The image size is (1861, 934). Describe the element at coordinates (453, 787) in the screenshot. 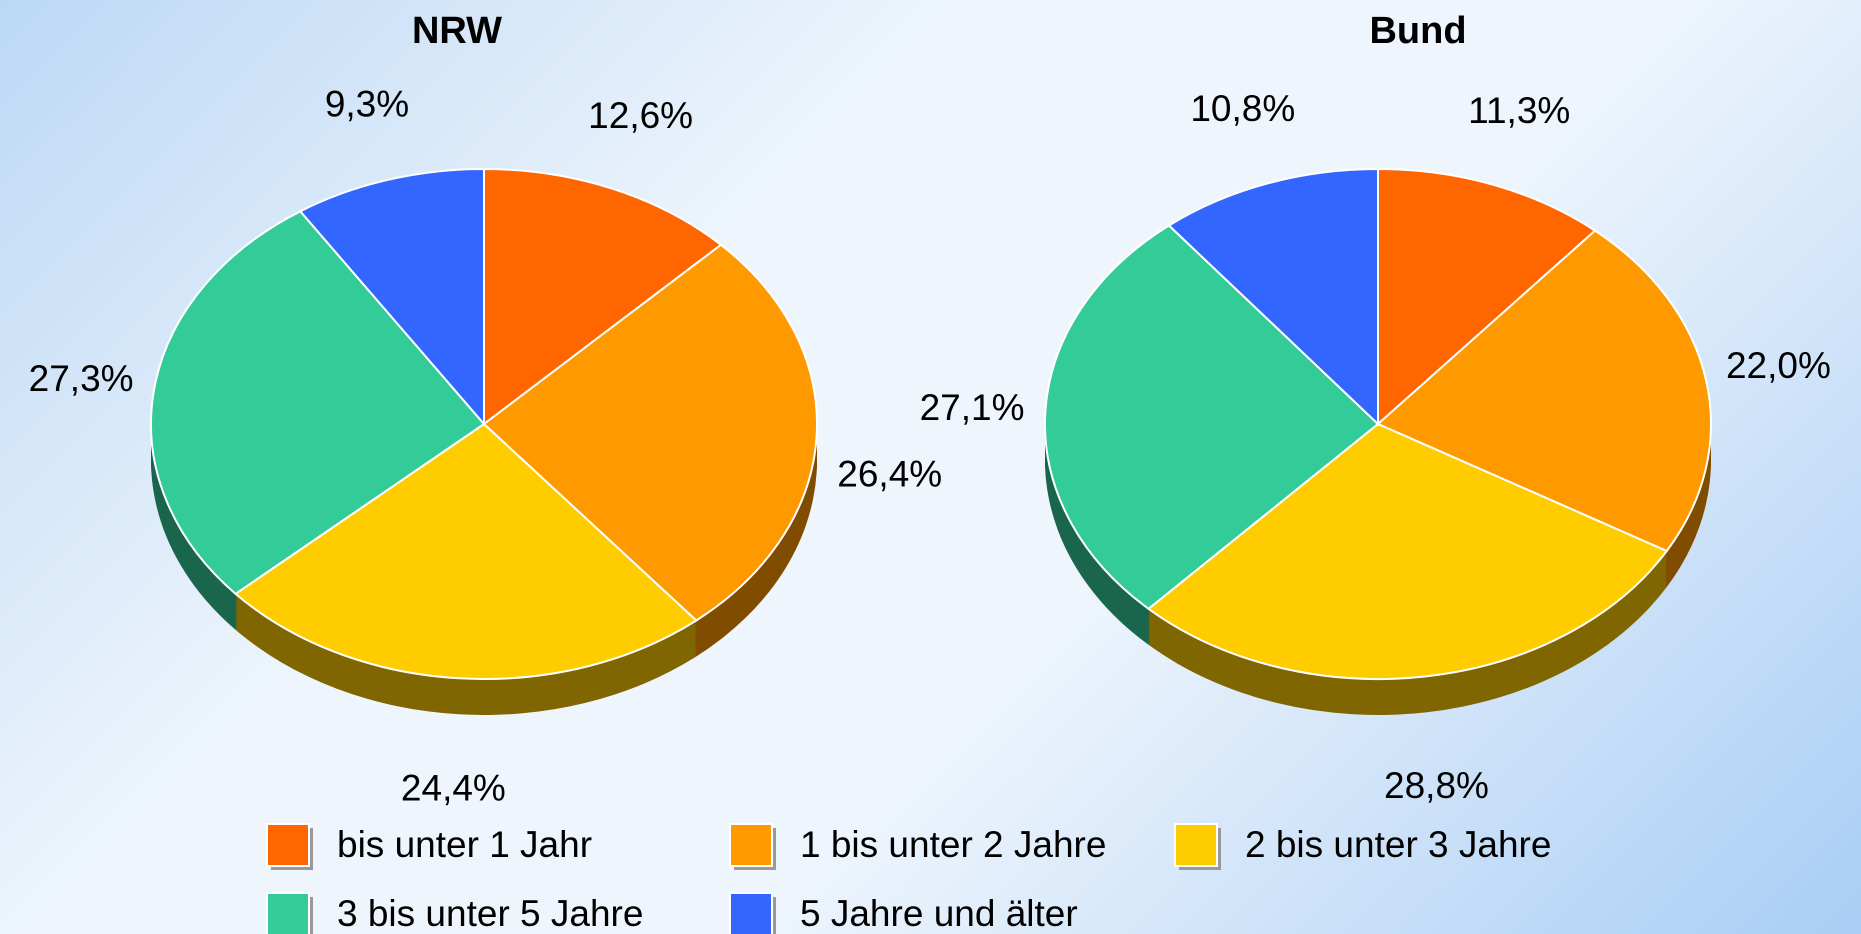

I see `data-label: 24,4%` at that location.